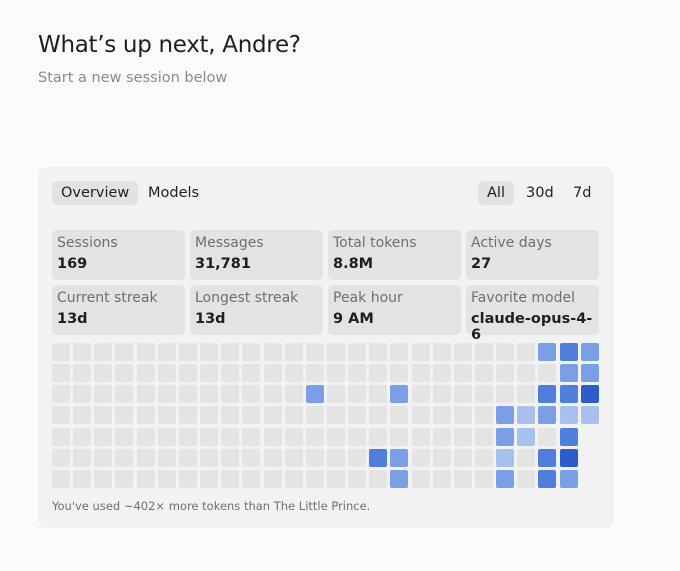 This screenshot has width=680, height=571. I want to click on tab: Models, so click(174, 193).